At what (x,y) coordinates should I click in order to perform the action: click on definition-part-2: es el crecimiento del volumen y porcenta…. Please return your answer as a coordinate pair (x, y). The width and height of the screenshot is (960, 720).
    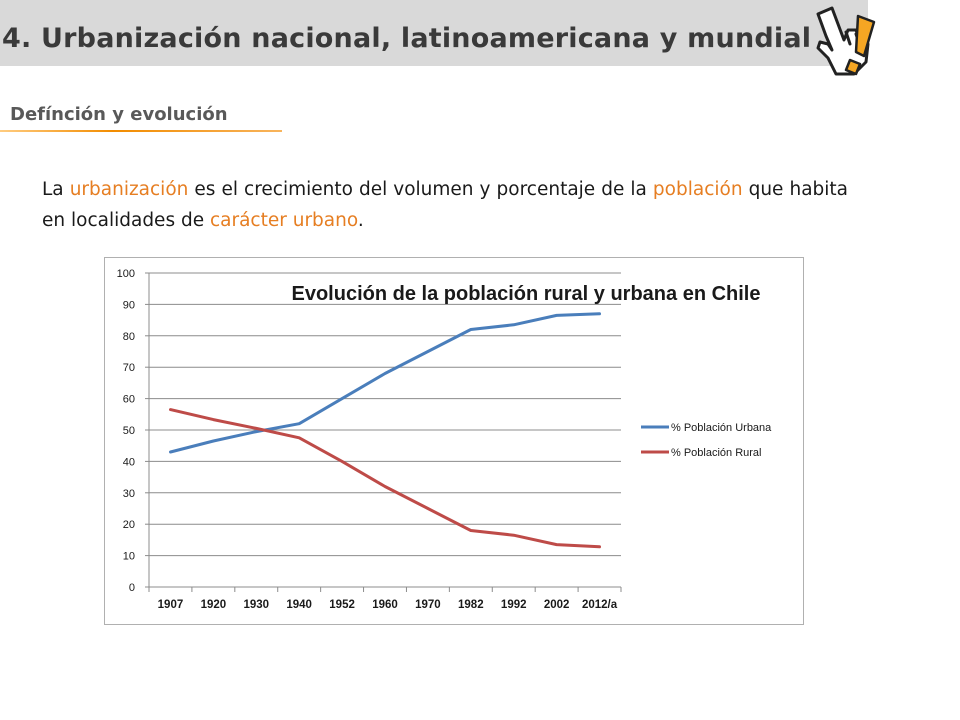
    Looking at the image, I should click on (420, 189).